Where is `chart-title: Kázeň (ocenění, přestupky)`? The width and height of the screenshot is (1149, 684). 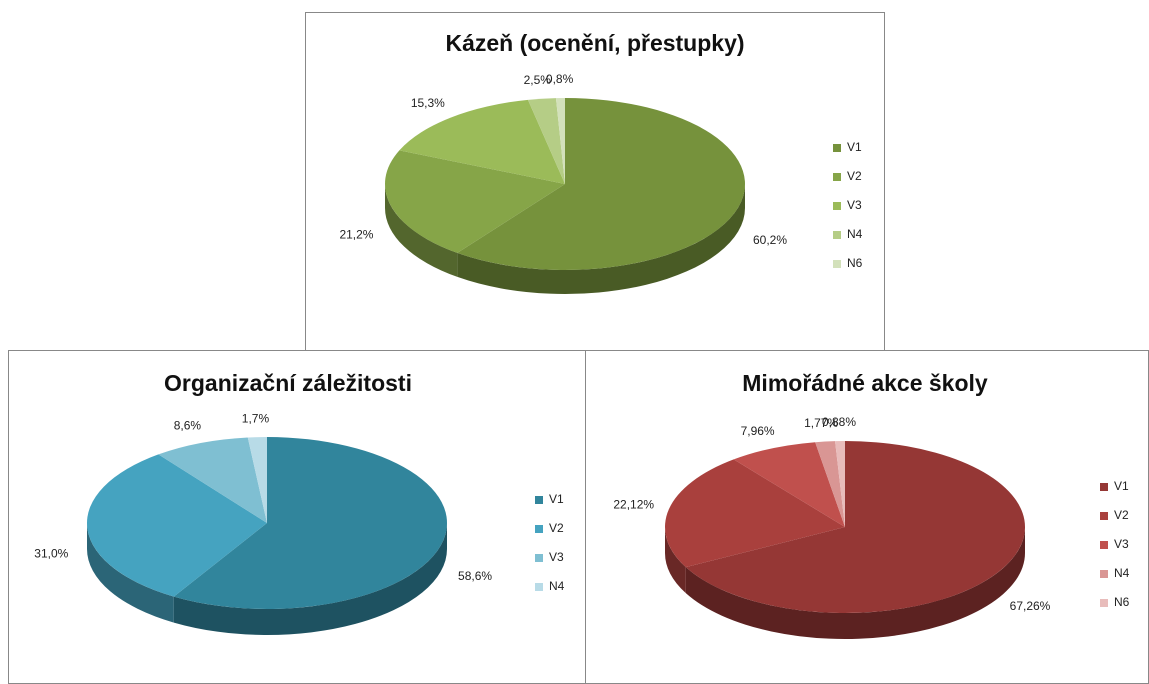
chart-title: Kázeň (ocenění, přestupky) is located at coordinates (594, 43).